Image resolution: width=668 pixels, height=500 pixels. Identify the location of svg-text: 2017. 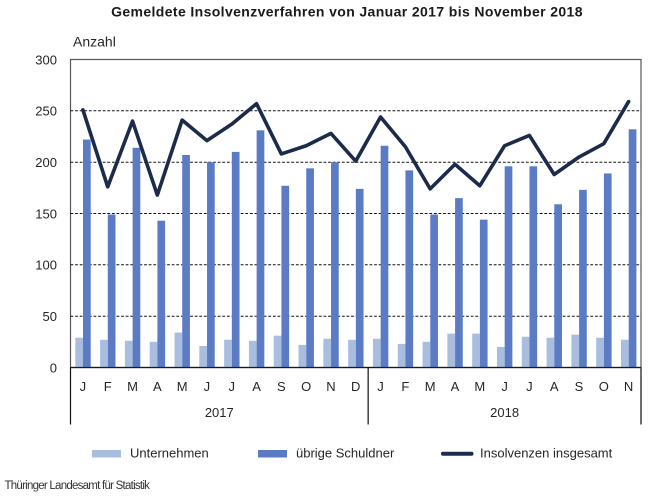
(219, 412).